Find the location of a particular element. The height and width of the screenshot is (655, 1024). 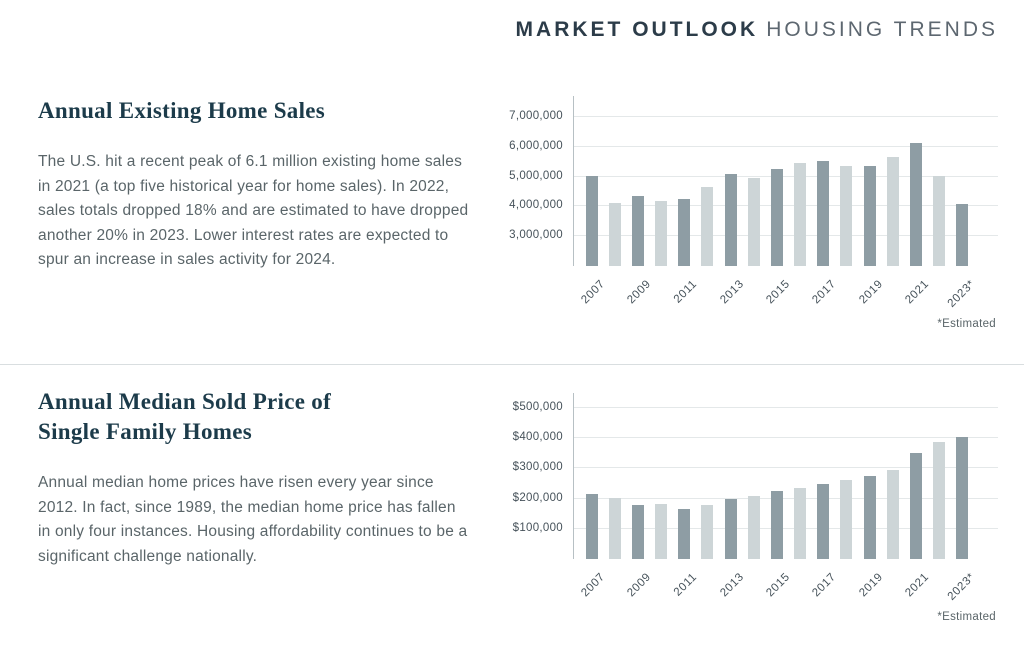

home-sales-x-axis: 2007 2009 2011 2013 2015 2017 2019 2021 2023* is located at coordinates (785, 289).